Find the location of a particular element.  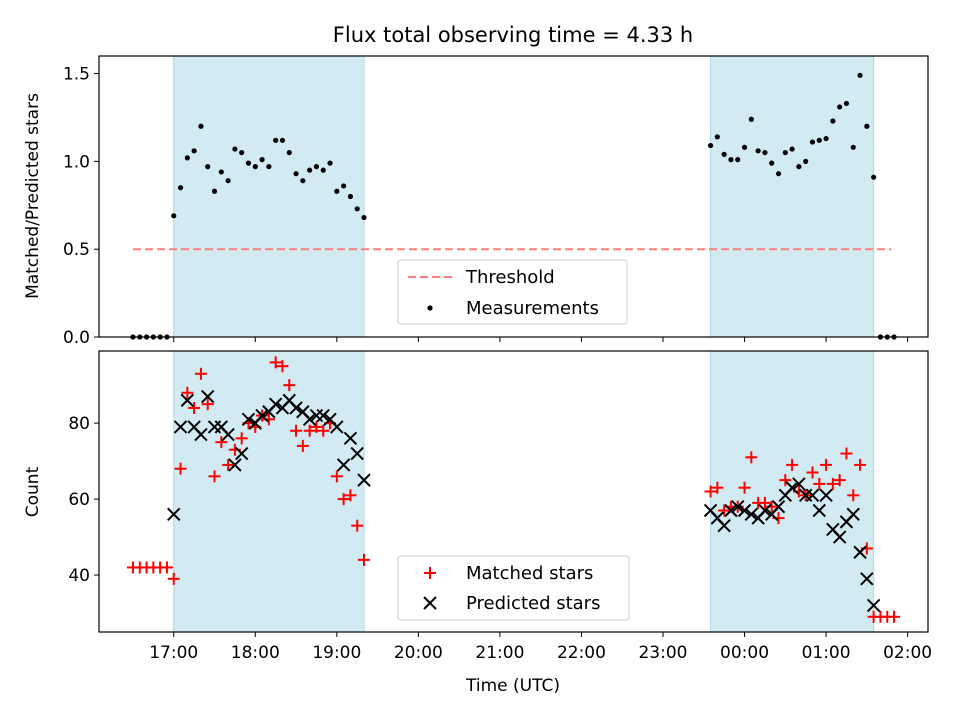

bottom-legend: Matched stars Predicted stars is located at coordinates (513, 588).